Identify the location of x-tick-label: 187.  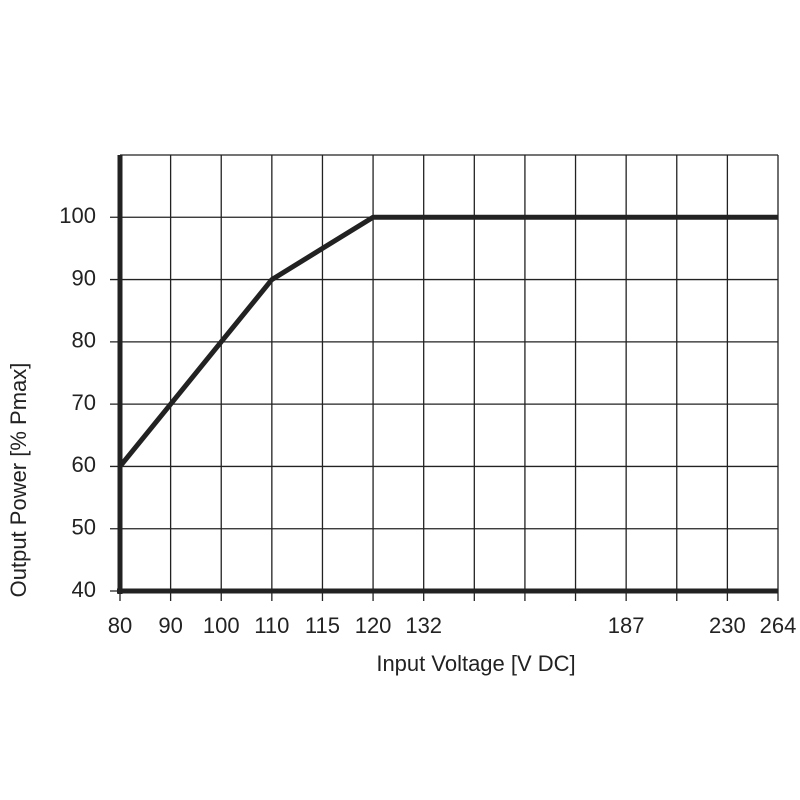
(626, 625).